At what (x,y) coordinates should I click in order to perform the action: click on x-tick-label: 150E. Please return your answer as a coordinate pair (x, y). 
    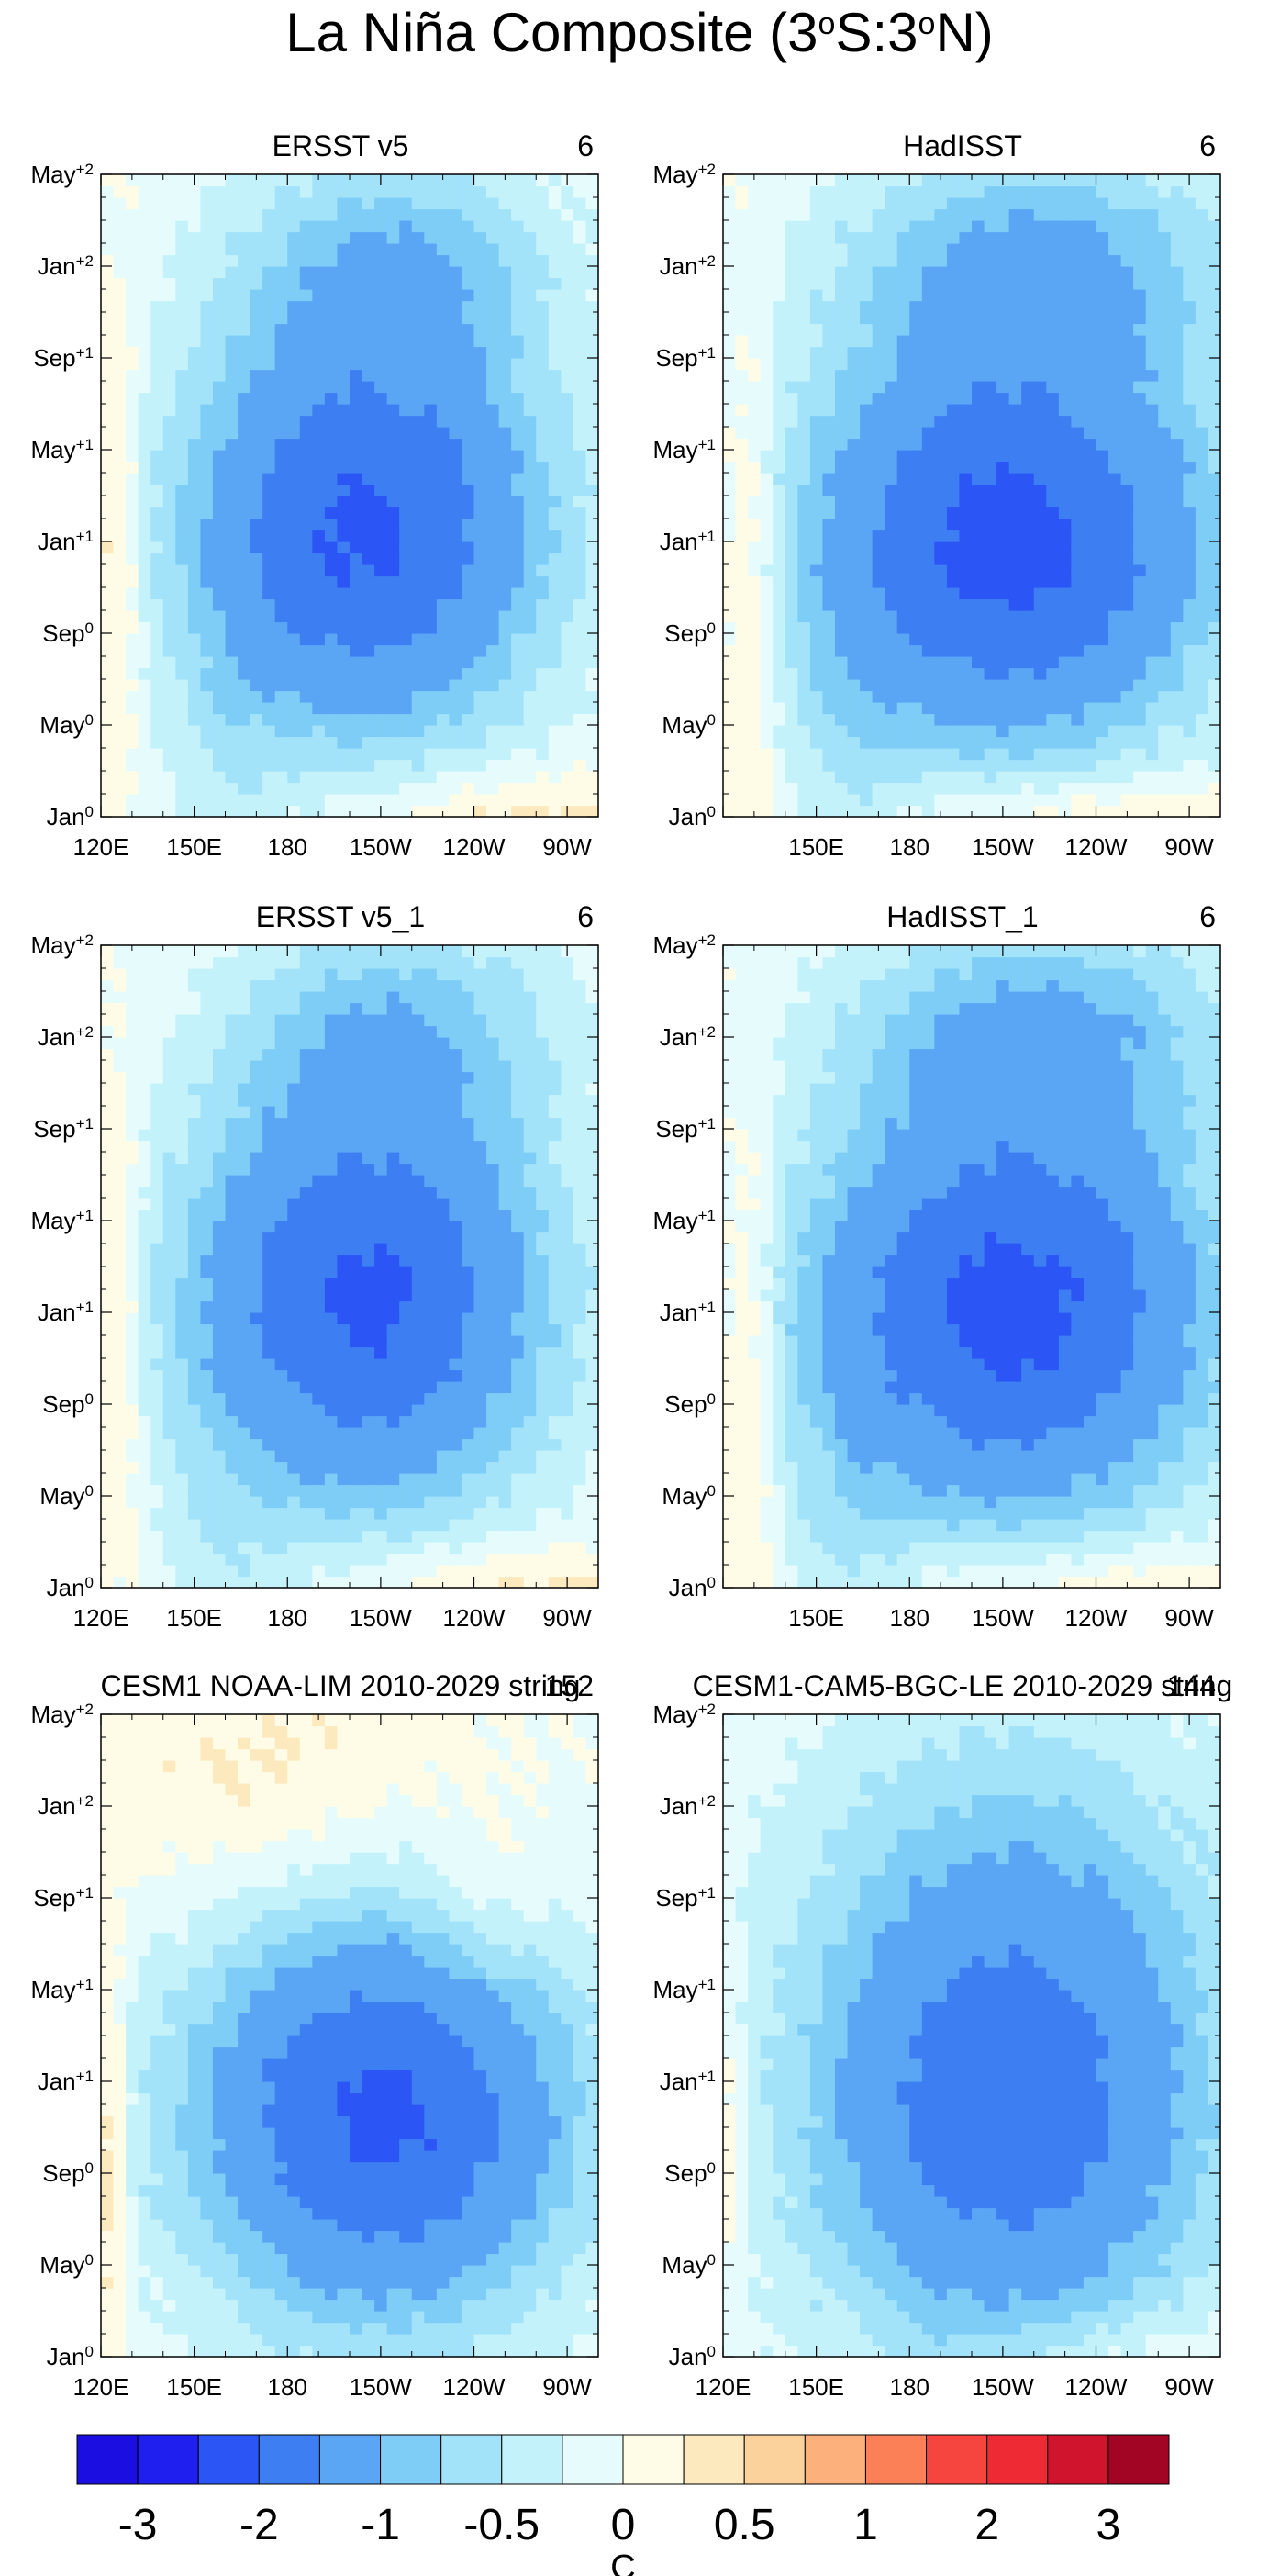
    Looking at the image, I should click on (816, 847).